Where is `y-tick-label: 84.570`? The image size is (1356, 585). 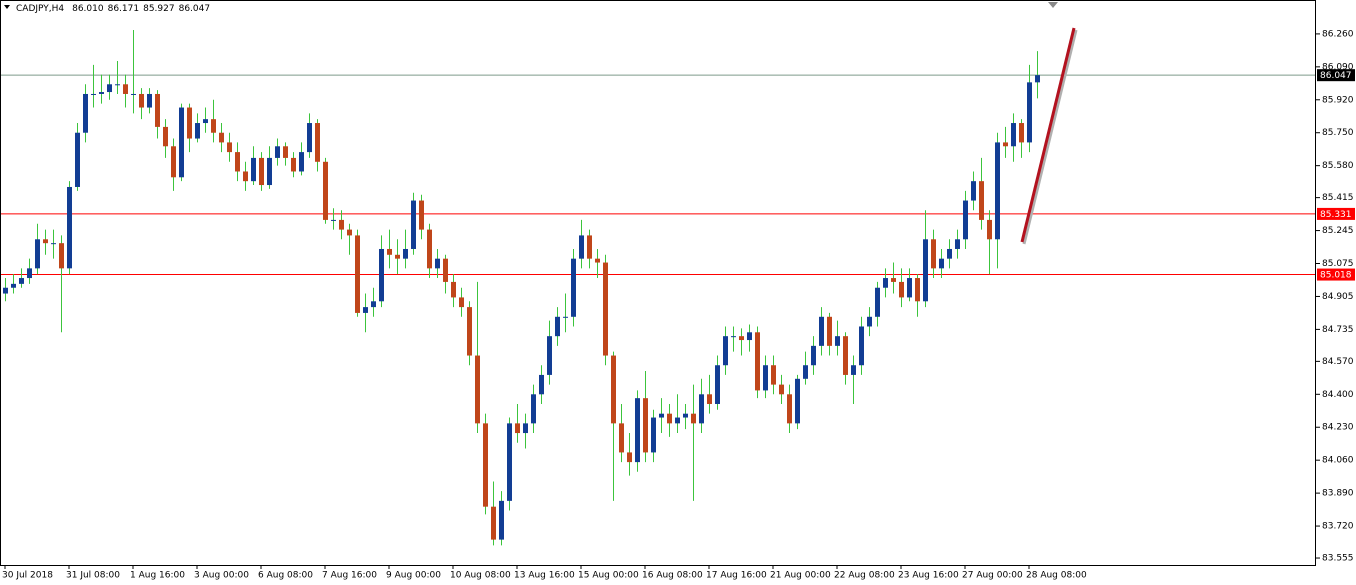 y-tick-label: 84.570 is located at coordinates (1338, 362).